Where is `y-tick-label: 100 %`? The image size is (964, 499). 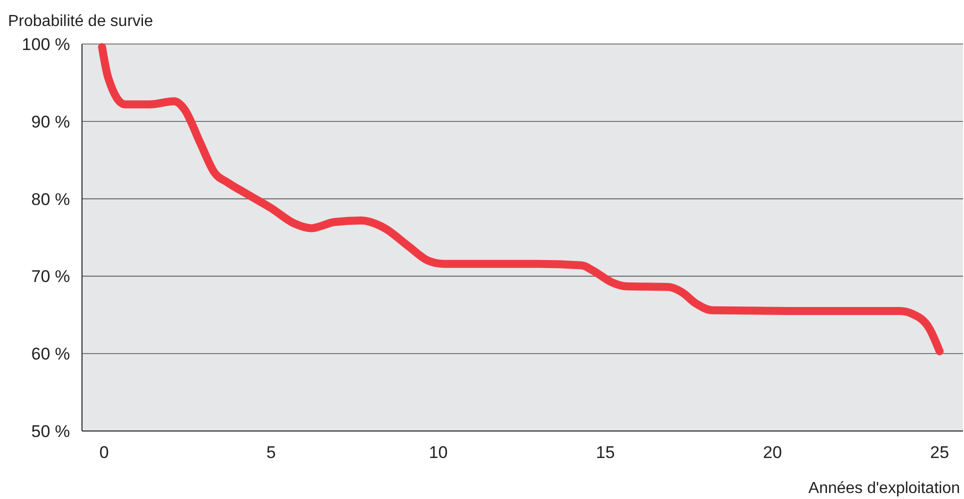
y-tick-label: 100 % is located at coordinates (46, 44).